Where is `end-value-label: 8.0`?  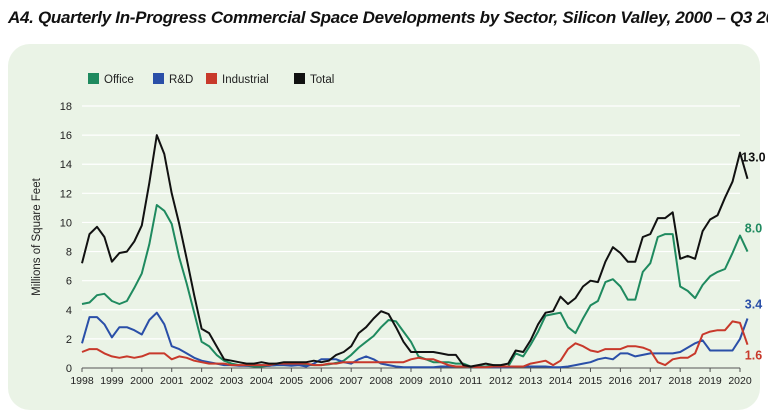
end-value-label: 8.0 is located at coordinates (753, 229).